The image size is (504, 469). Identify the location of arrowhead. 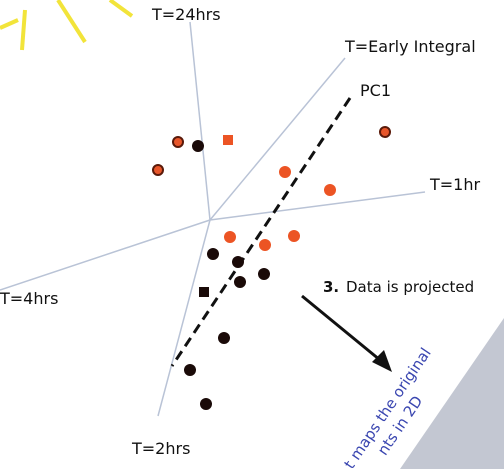
(382, 361).